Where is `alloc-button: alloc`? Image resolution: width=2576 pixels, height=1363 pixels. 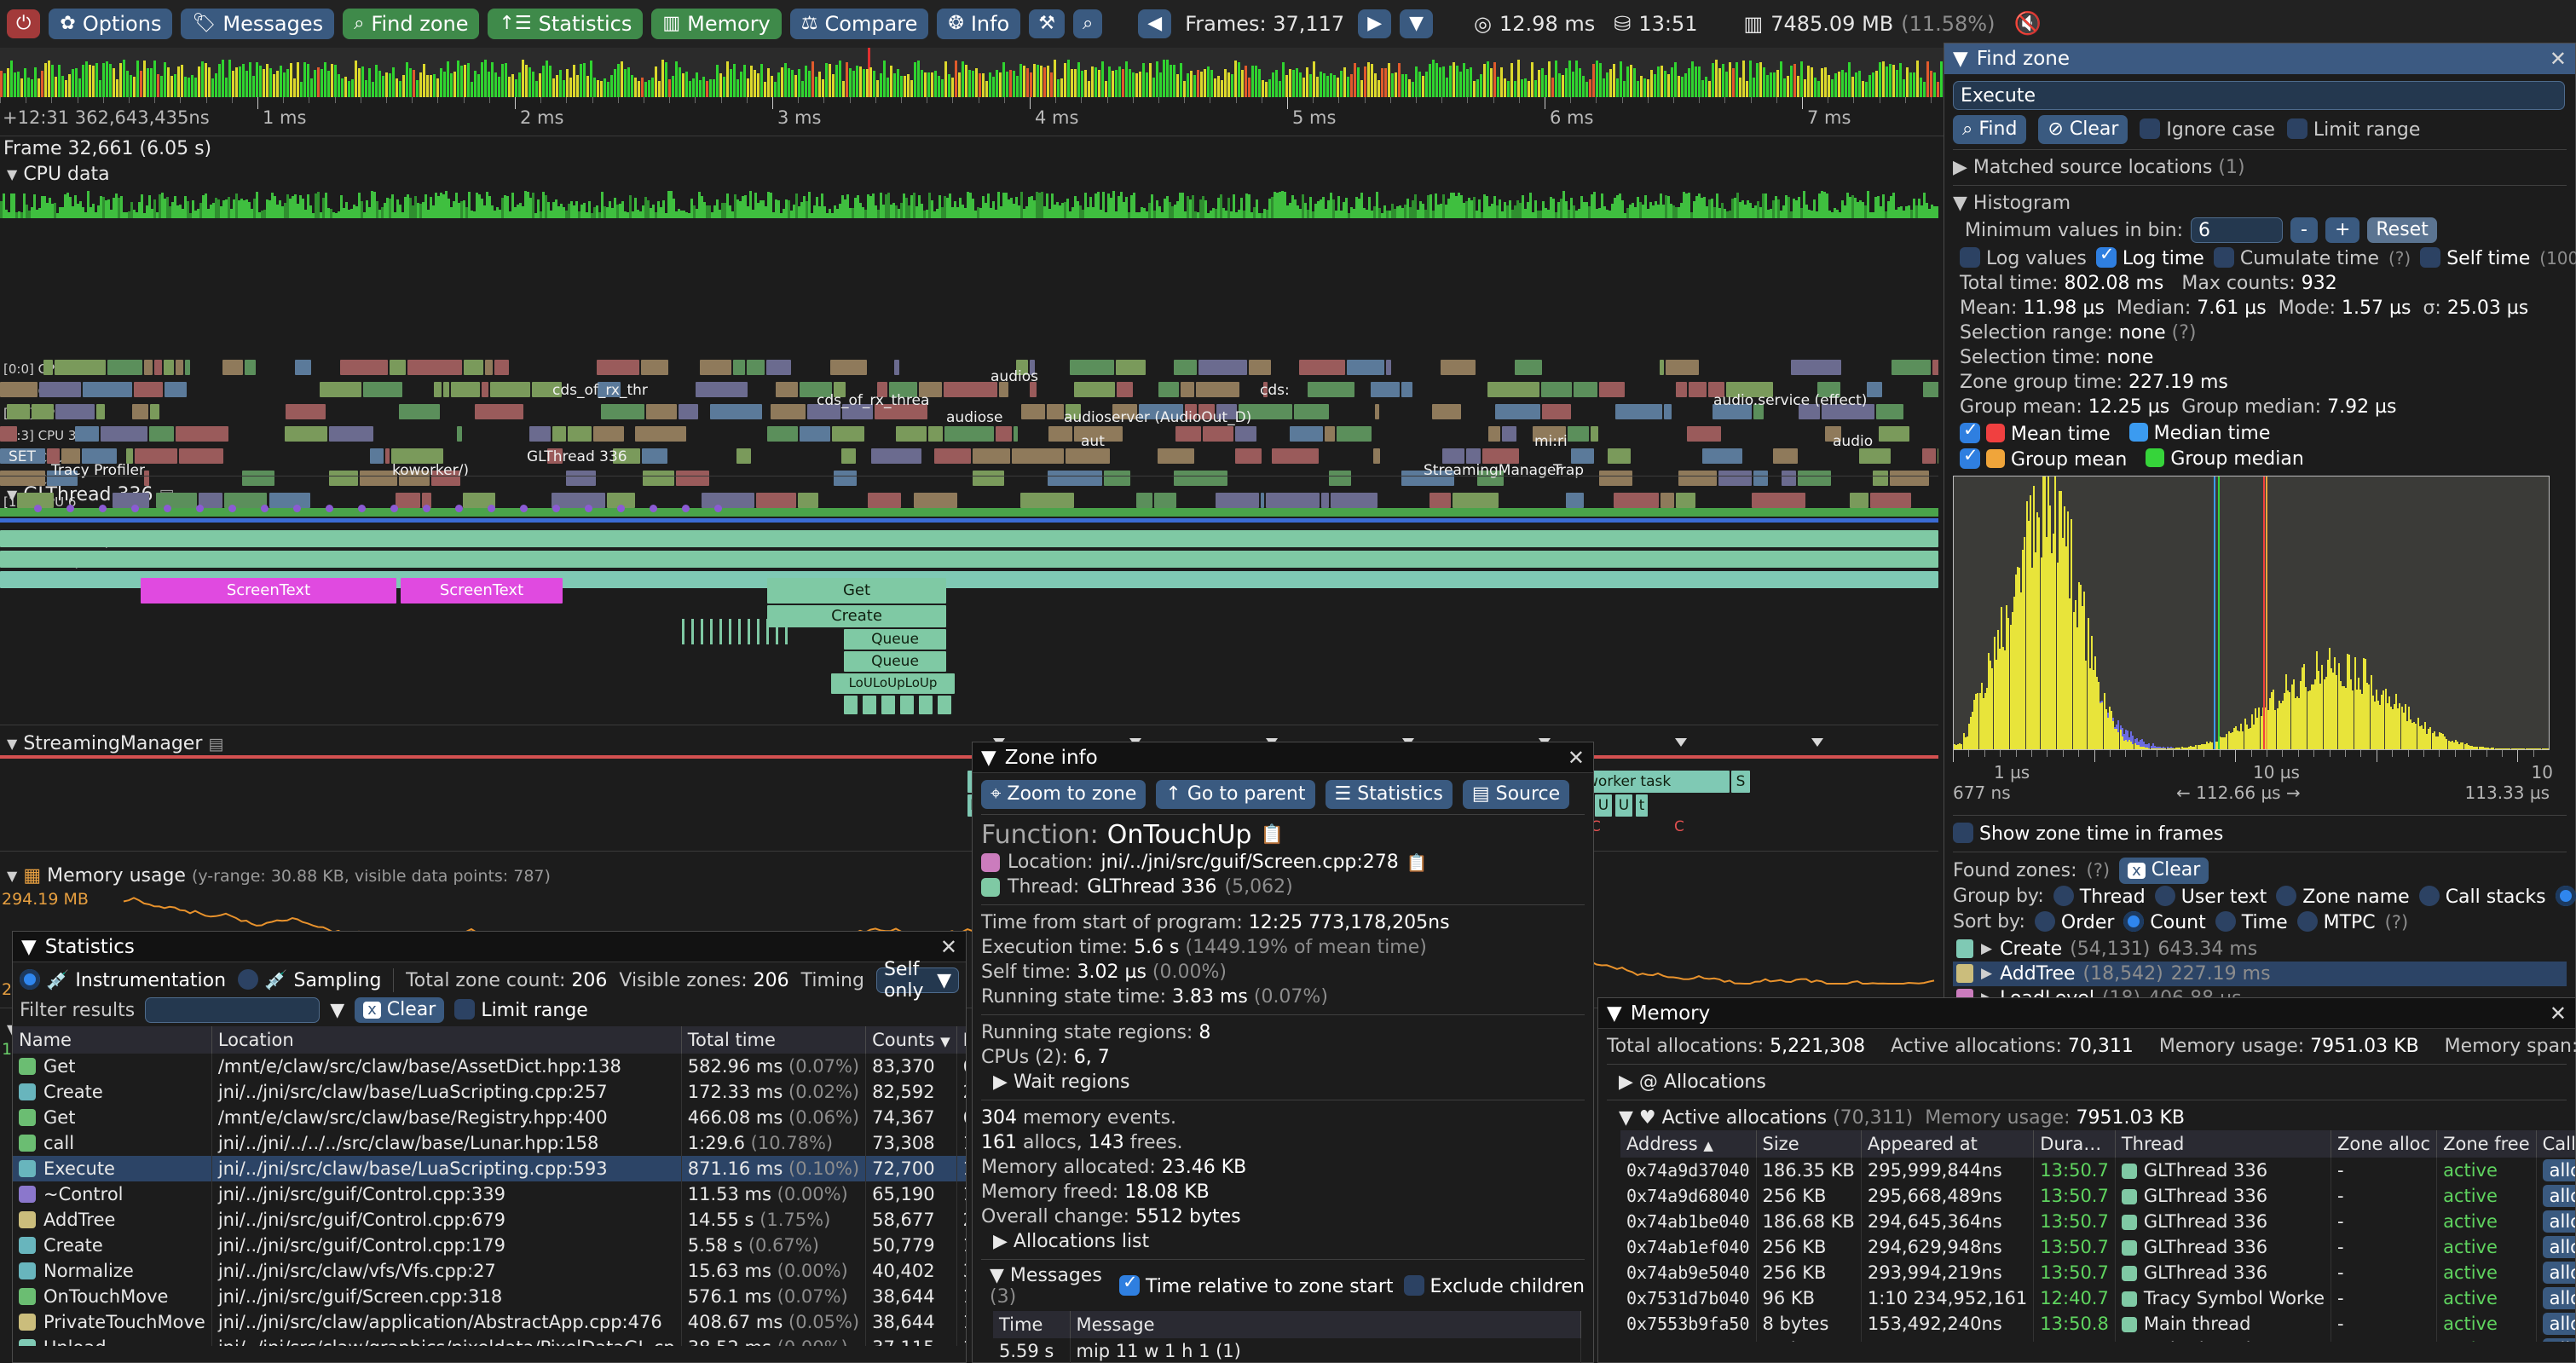
alloc-button: alloc is located at coordinates (2558, 1273).